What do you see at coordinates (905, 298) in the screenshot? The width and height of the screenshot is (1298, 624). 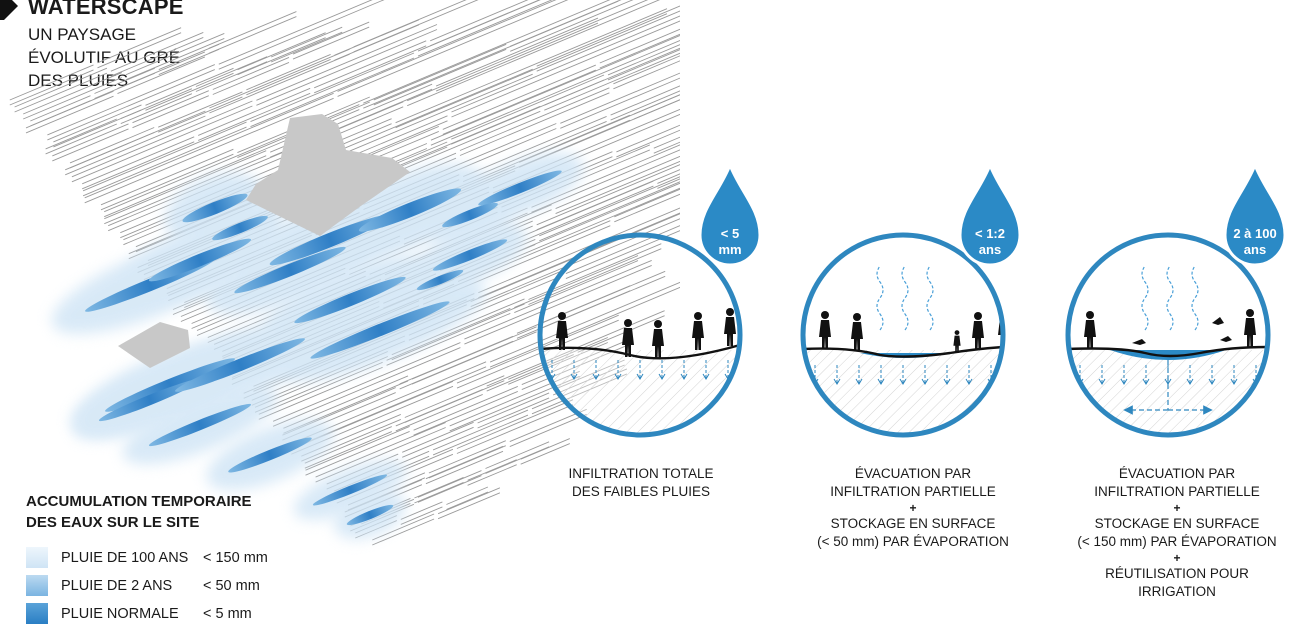 I see `evaporation-waves` at bounding box center [905, 298].